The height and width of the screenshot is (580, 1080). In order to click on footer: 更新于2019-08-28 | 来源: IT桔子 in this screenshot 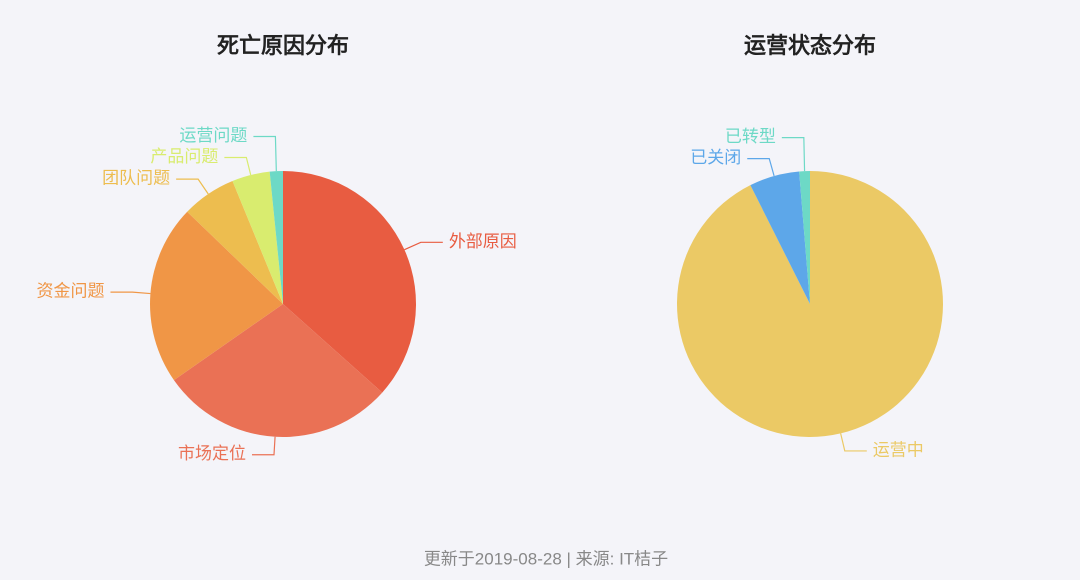, I will do `click(546, 558)`.